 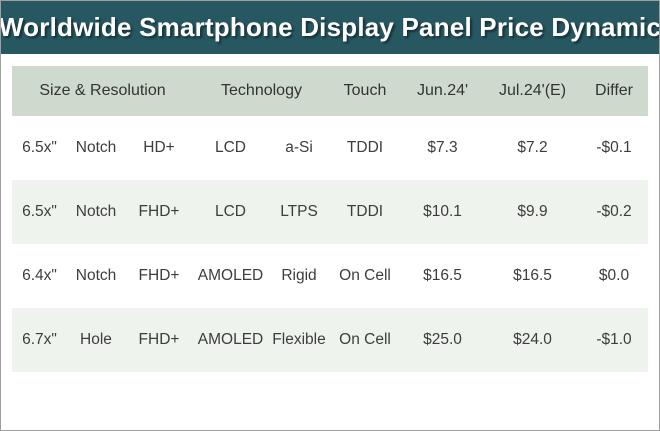 I want to click on table-row: 6.5x" Notch HD+ LCD a-Si TDDI $7.3 $7.2 -$0.1, so click(x=330, y=148).